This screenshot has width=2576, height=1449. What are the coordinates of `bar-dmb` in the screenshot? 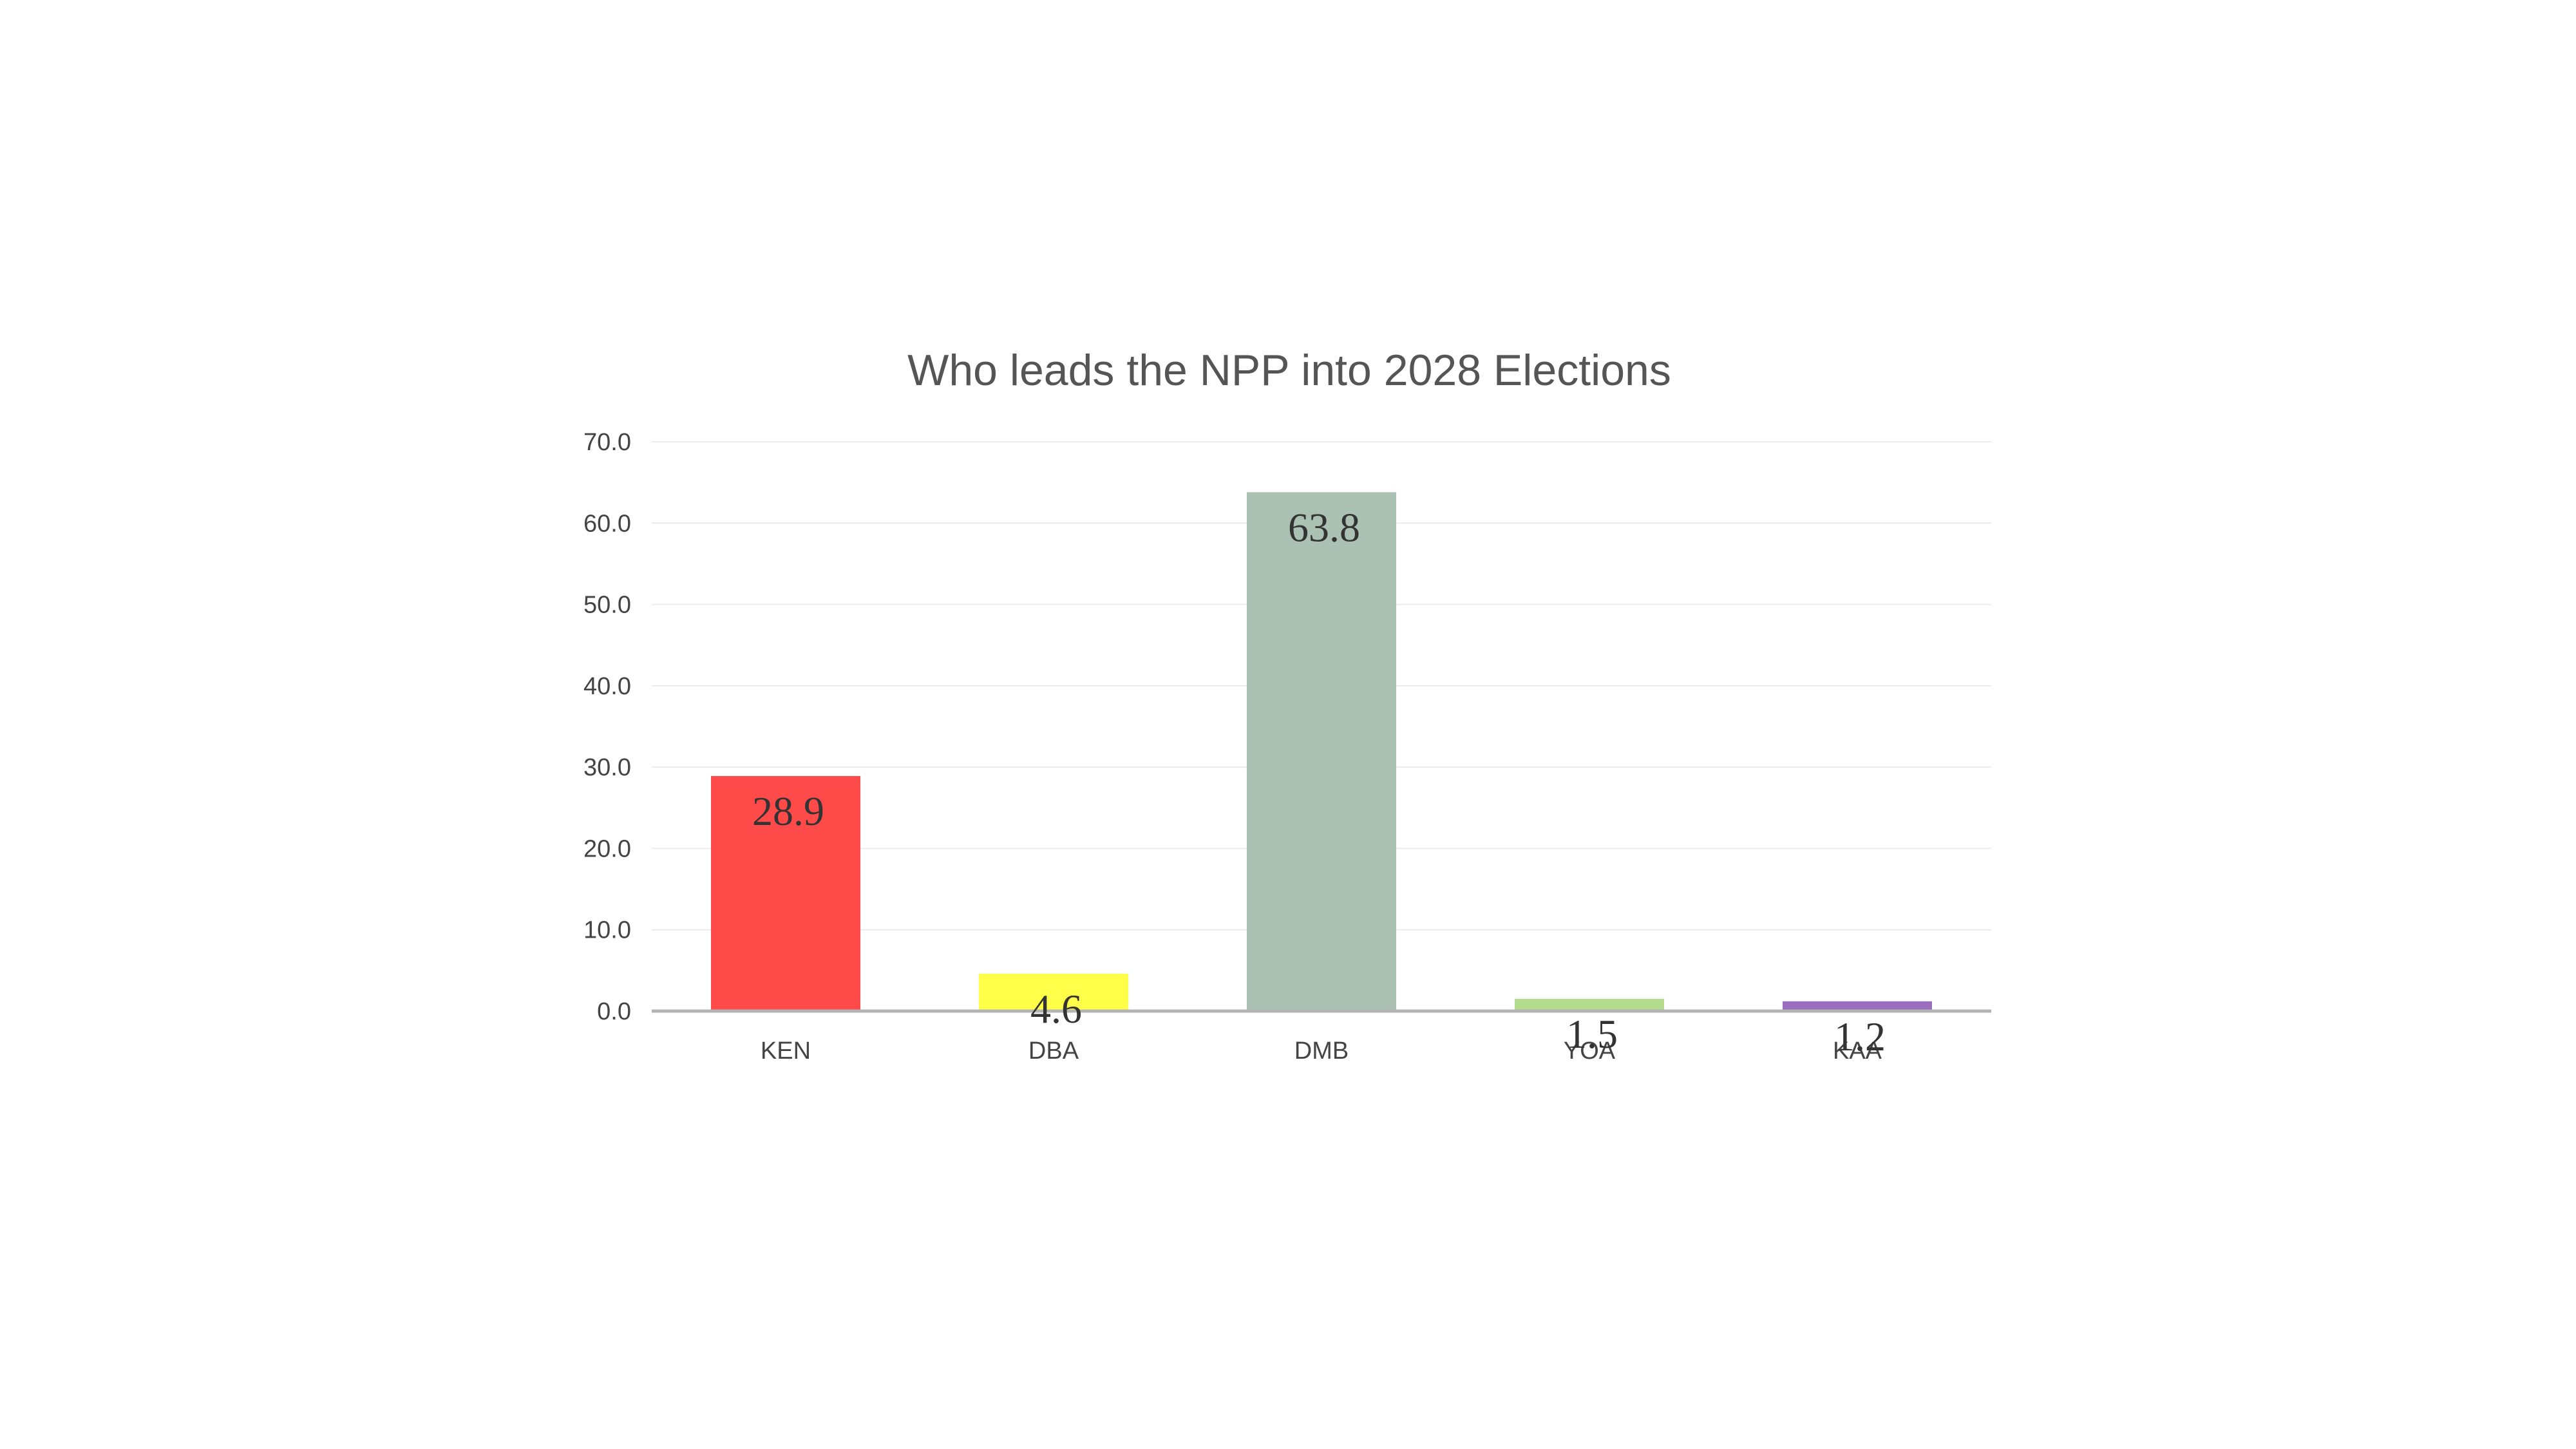 It's located at (1321, 751).